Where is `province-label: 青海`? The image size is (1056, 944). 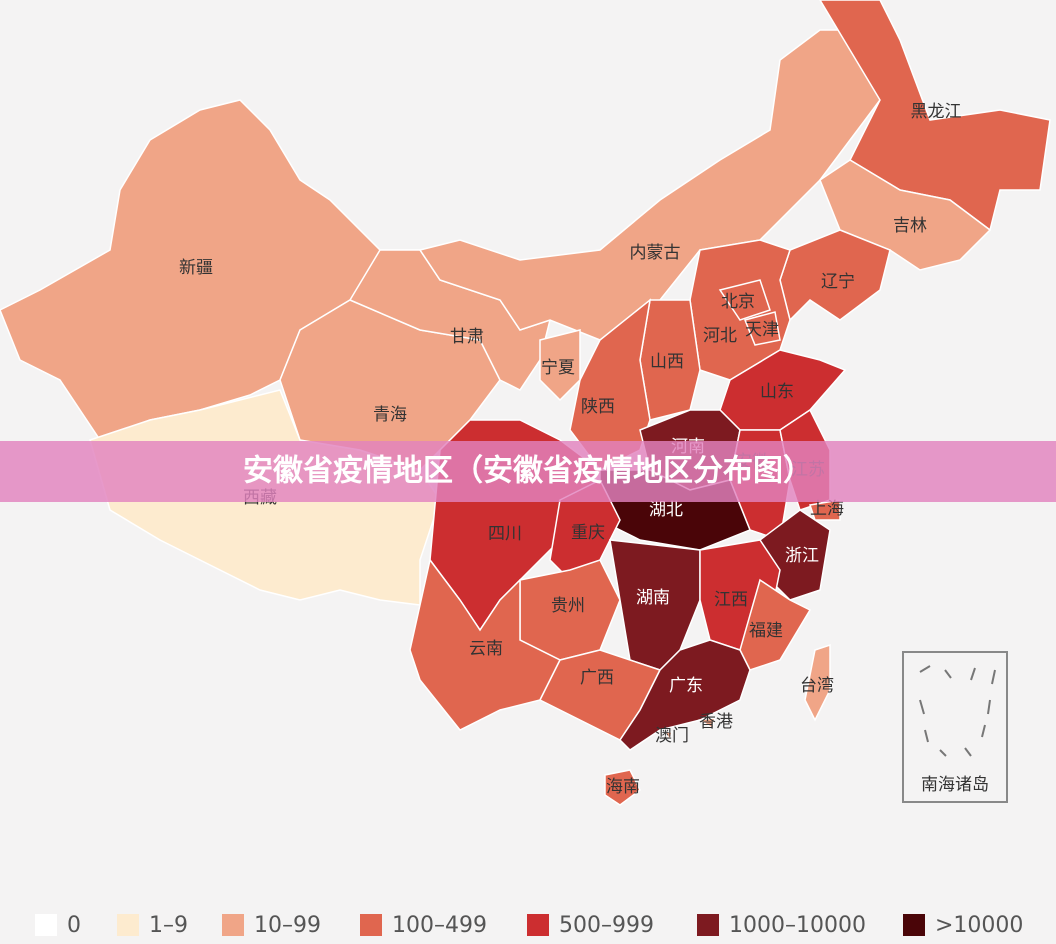 province-label: 青海 is located at coordinates (390, 415).